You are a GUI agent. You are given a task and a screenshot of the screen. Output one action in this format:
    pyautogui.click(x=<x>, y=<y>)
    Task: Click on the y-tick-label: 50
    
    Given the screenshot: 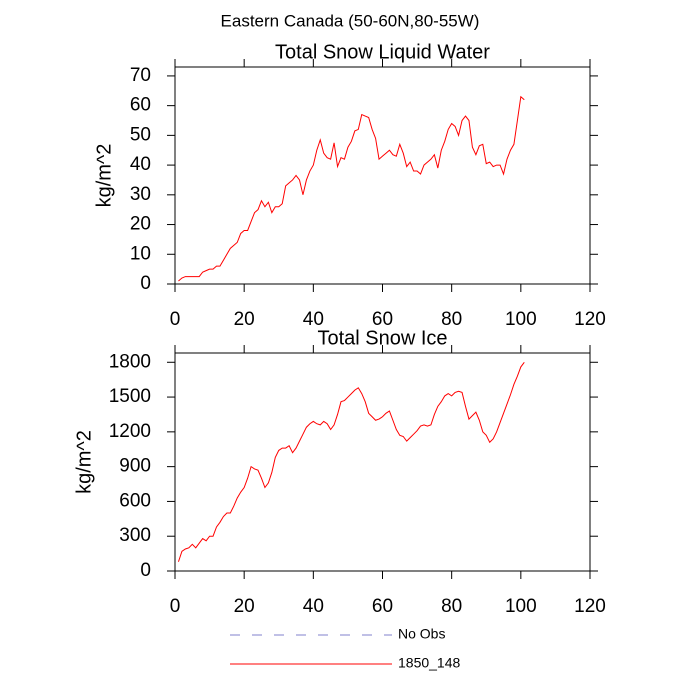 What is the action you would take?
    pyautogui.click(x=140, y=134)
    